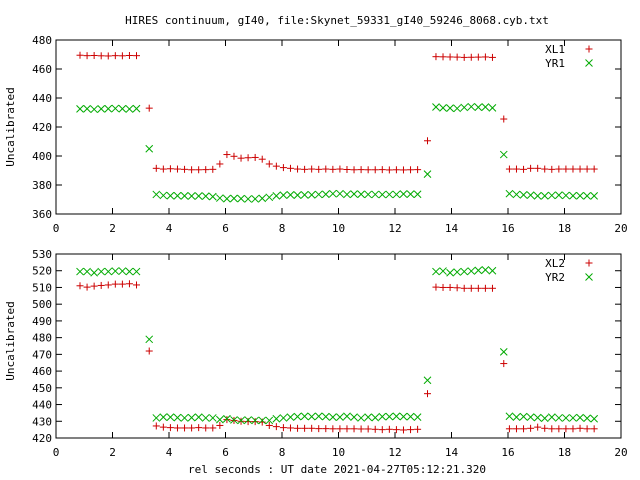 This screenshot has width=640, height=480. Describe the element at coordinates (169, 228) in the screenshot. I see `x-tick-label: 4` at that location.